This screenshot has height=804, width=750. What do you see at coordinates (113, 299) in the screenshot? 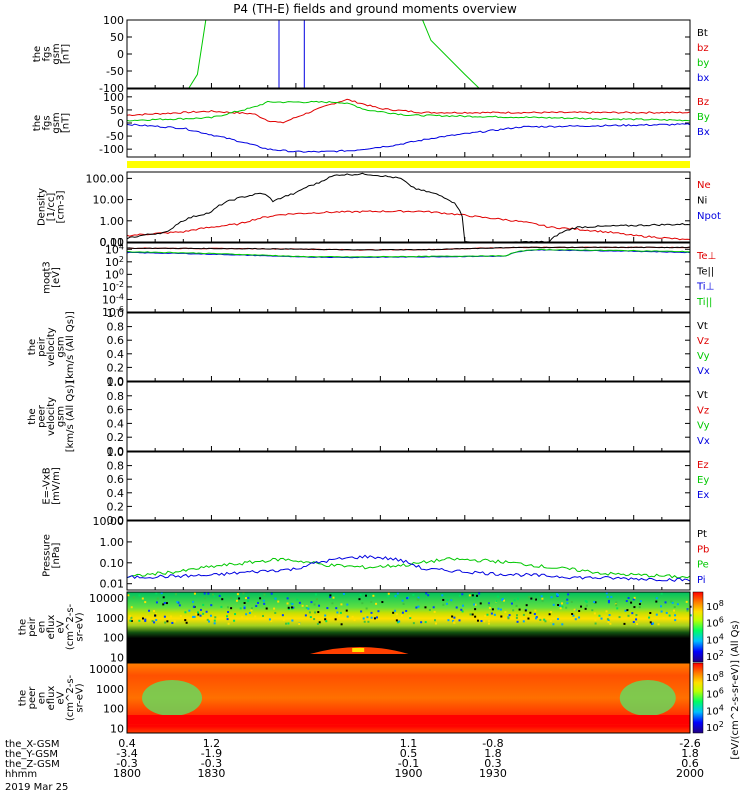
I see `y-tick-label: 10⁻⁴` at bounding box center [113, 299].